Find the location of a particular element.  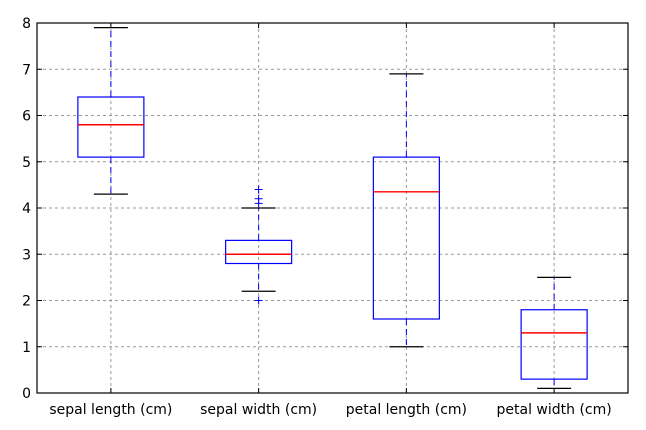

x-tick-label: petal width (cm) is located at coordinates (554, 410).